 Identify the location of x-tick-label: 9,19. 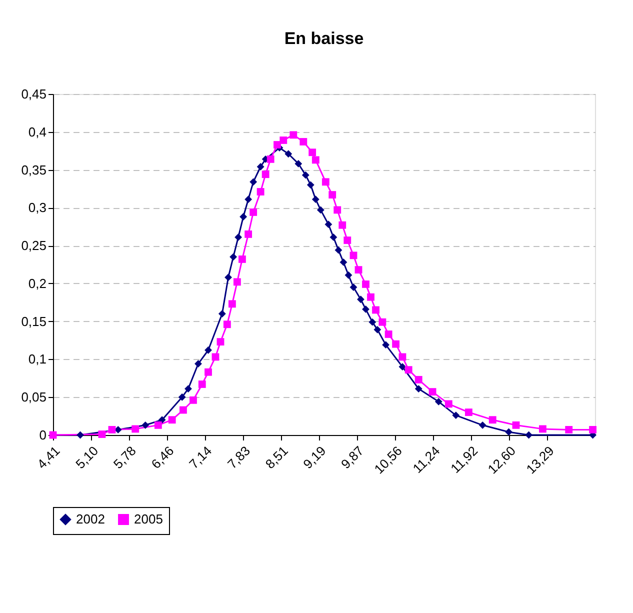
(314, 457).